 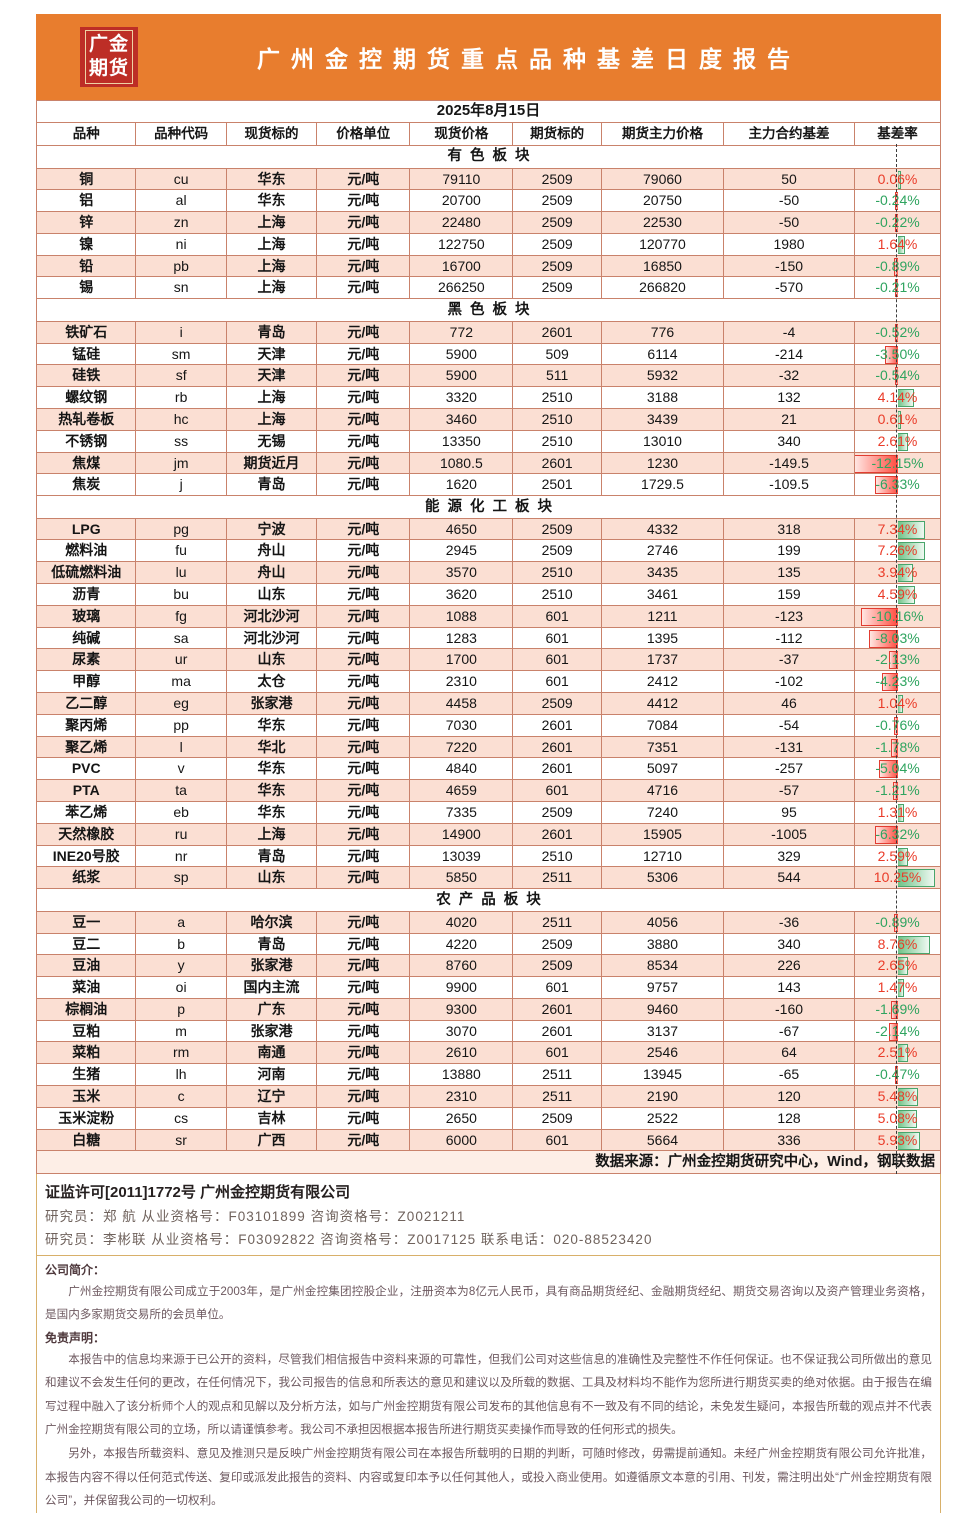 What do you see at coordinates (181, 1009) in the screenshot?
I see `cell-code: p` at bounding box center [181, 1009].